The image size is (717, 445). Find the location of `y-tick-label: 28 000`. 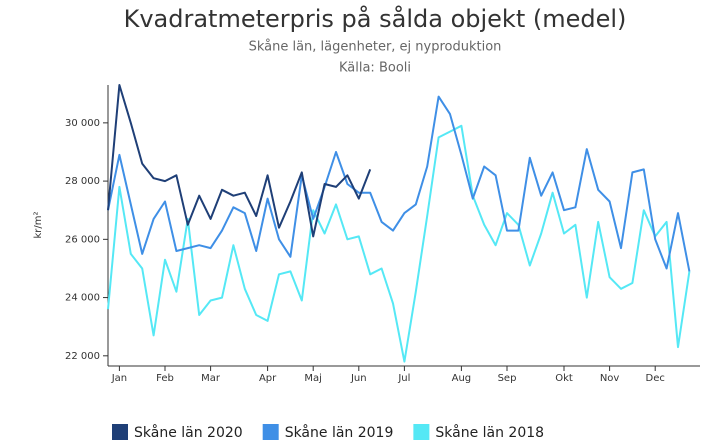

y-tick-label: 28 000 is located at coordinates (82, 181).